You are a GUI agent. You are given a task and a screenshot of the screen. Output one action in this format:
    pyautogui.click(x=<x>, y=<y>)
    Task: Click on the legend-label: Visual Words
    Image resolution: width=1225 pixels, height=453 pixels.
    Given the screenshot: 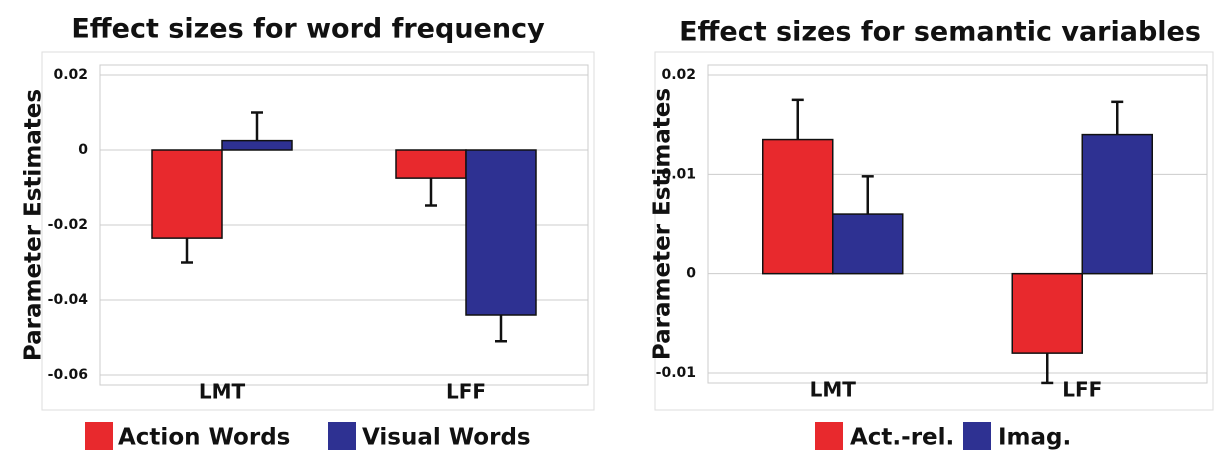 What is the action you would take?
    pyautogui.click(x=446, y=438)
    